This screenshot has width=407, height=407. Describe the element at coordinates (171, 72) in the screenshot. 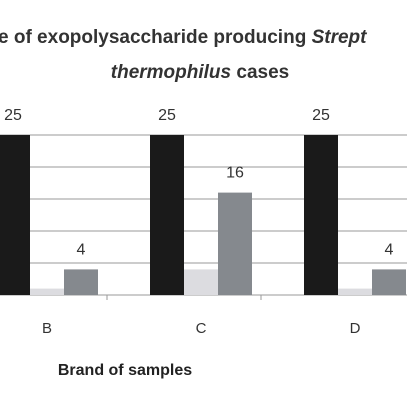

I see `title-part: thermophilus` at that location.